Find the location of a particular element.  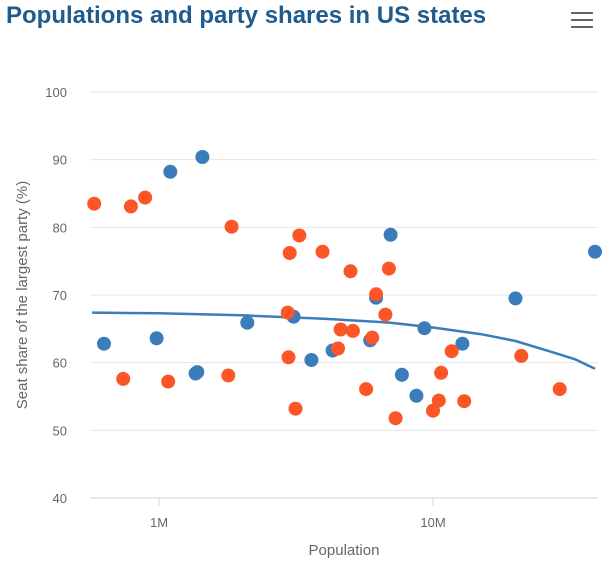

y-tick-label: 70 is located at coordinates (60, 295).